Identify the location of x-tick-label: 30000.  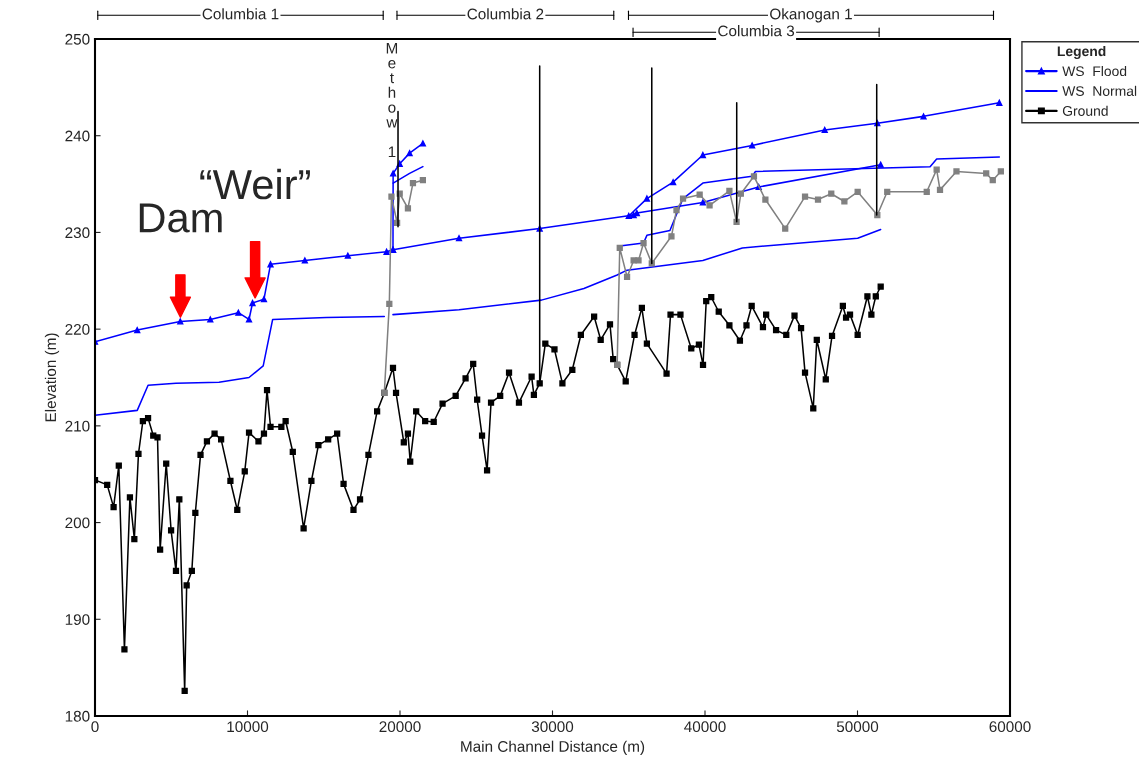
(552, 727).